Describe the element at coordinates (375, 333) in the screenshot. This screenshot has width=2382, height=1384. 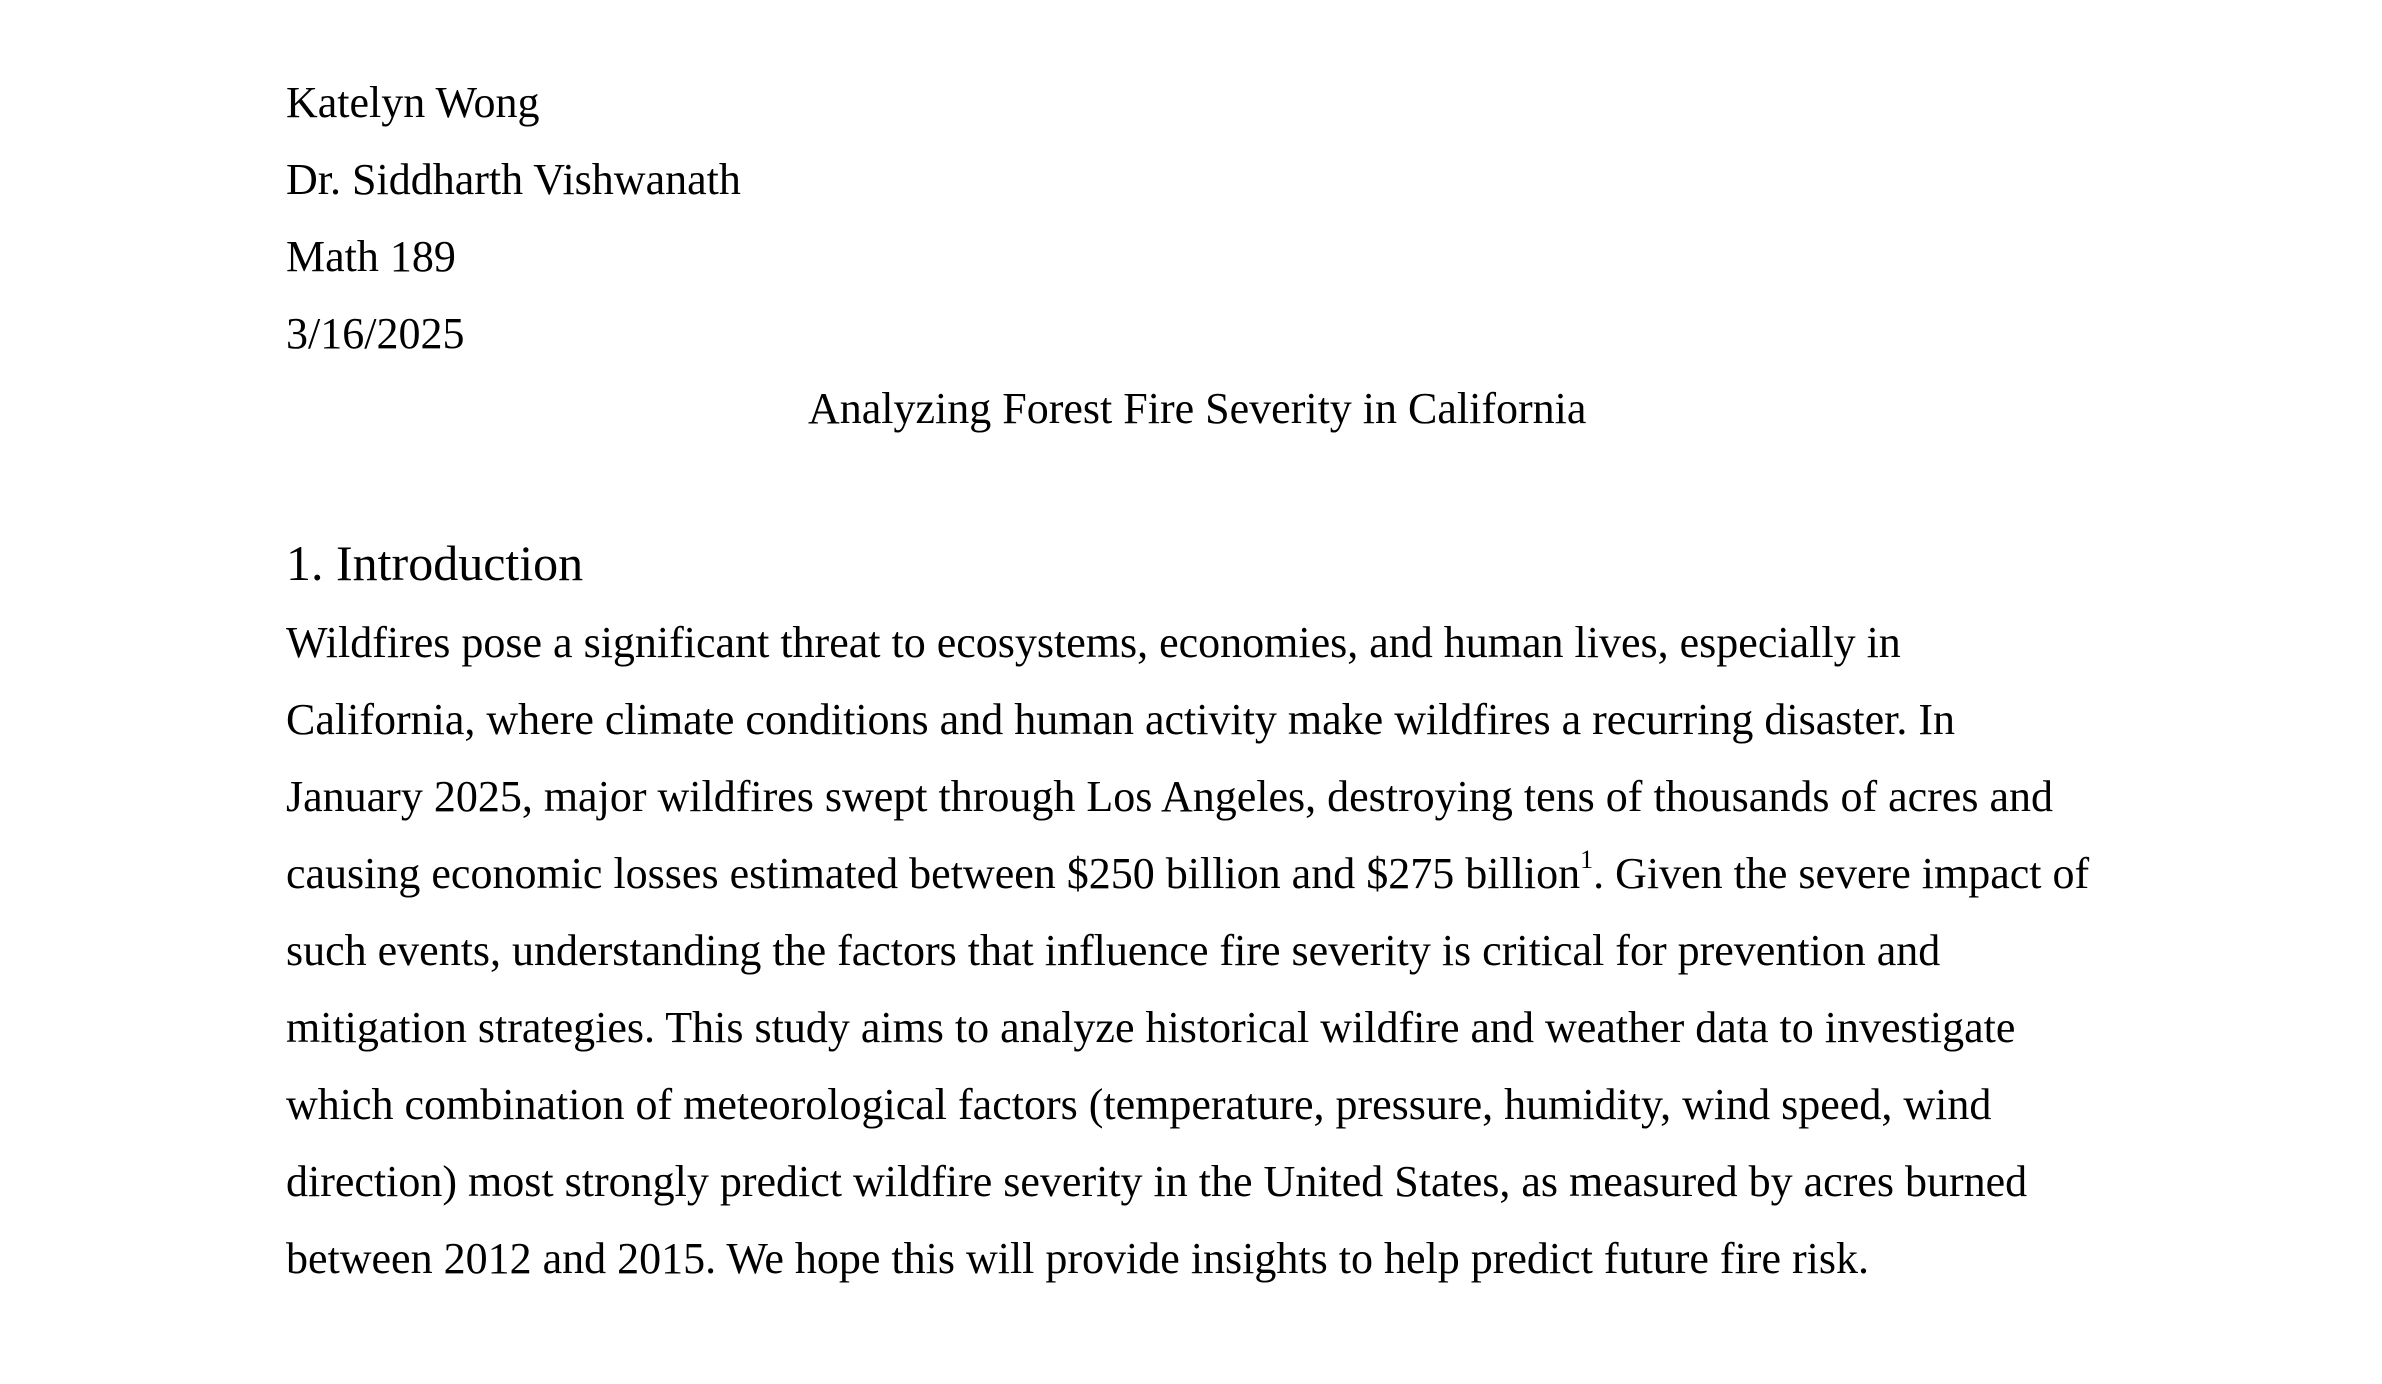
I see `document-date: 3/16/2025` at that location.